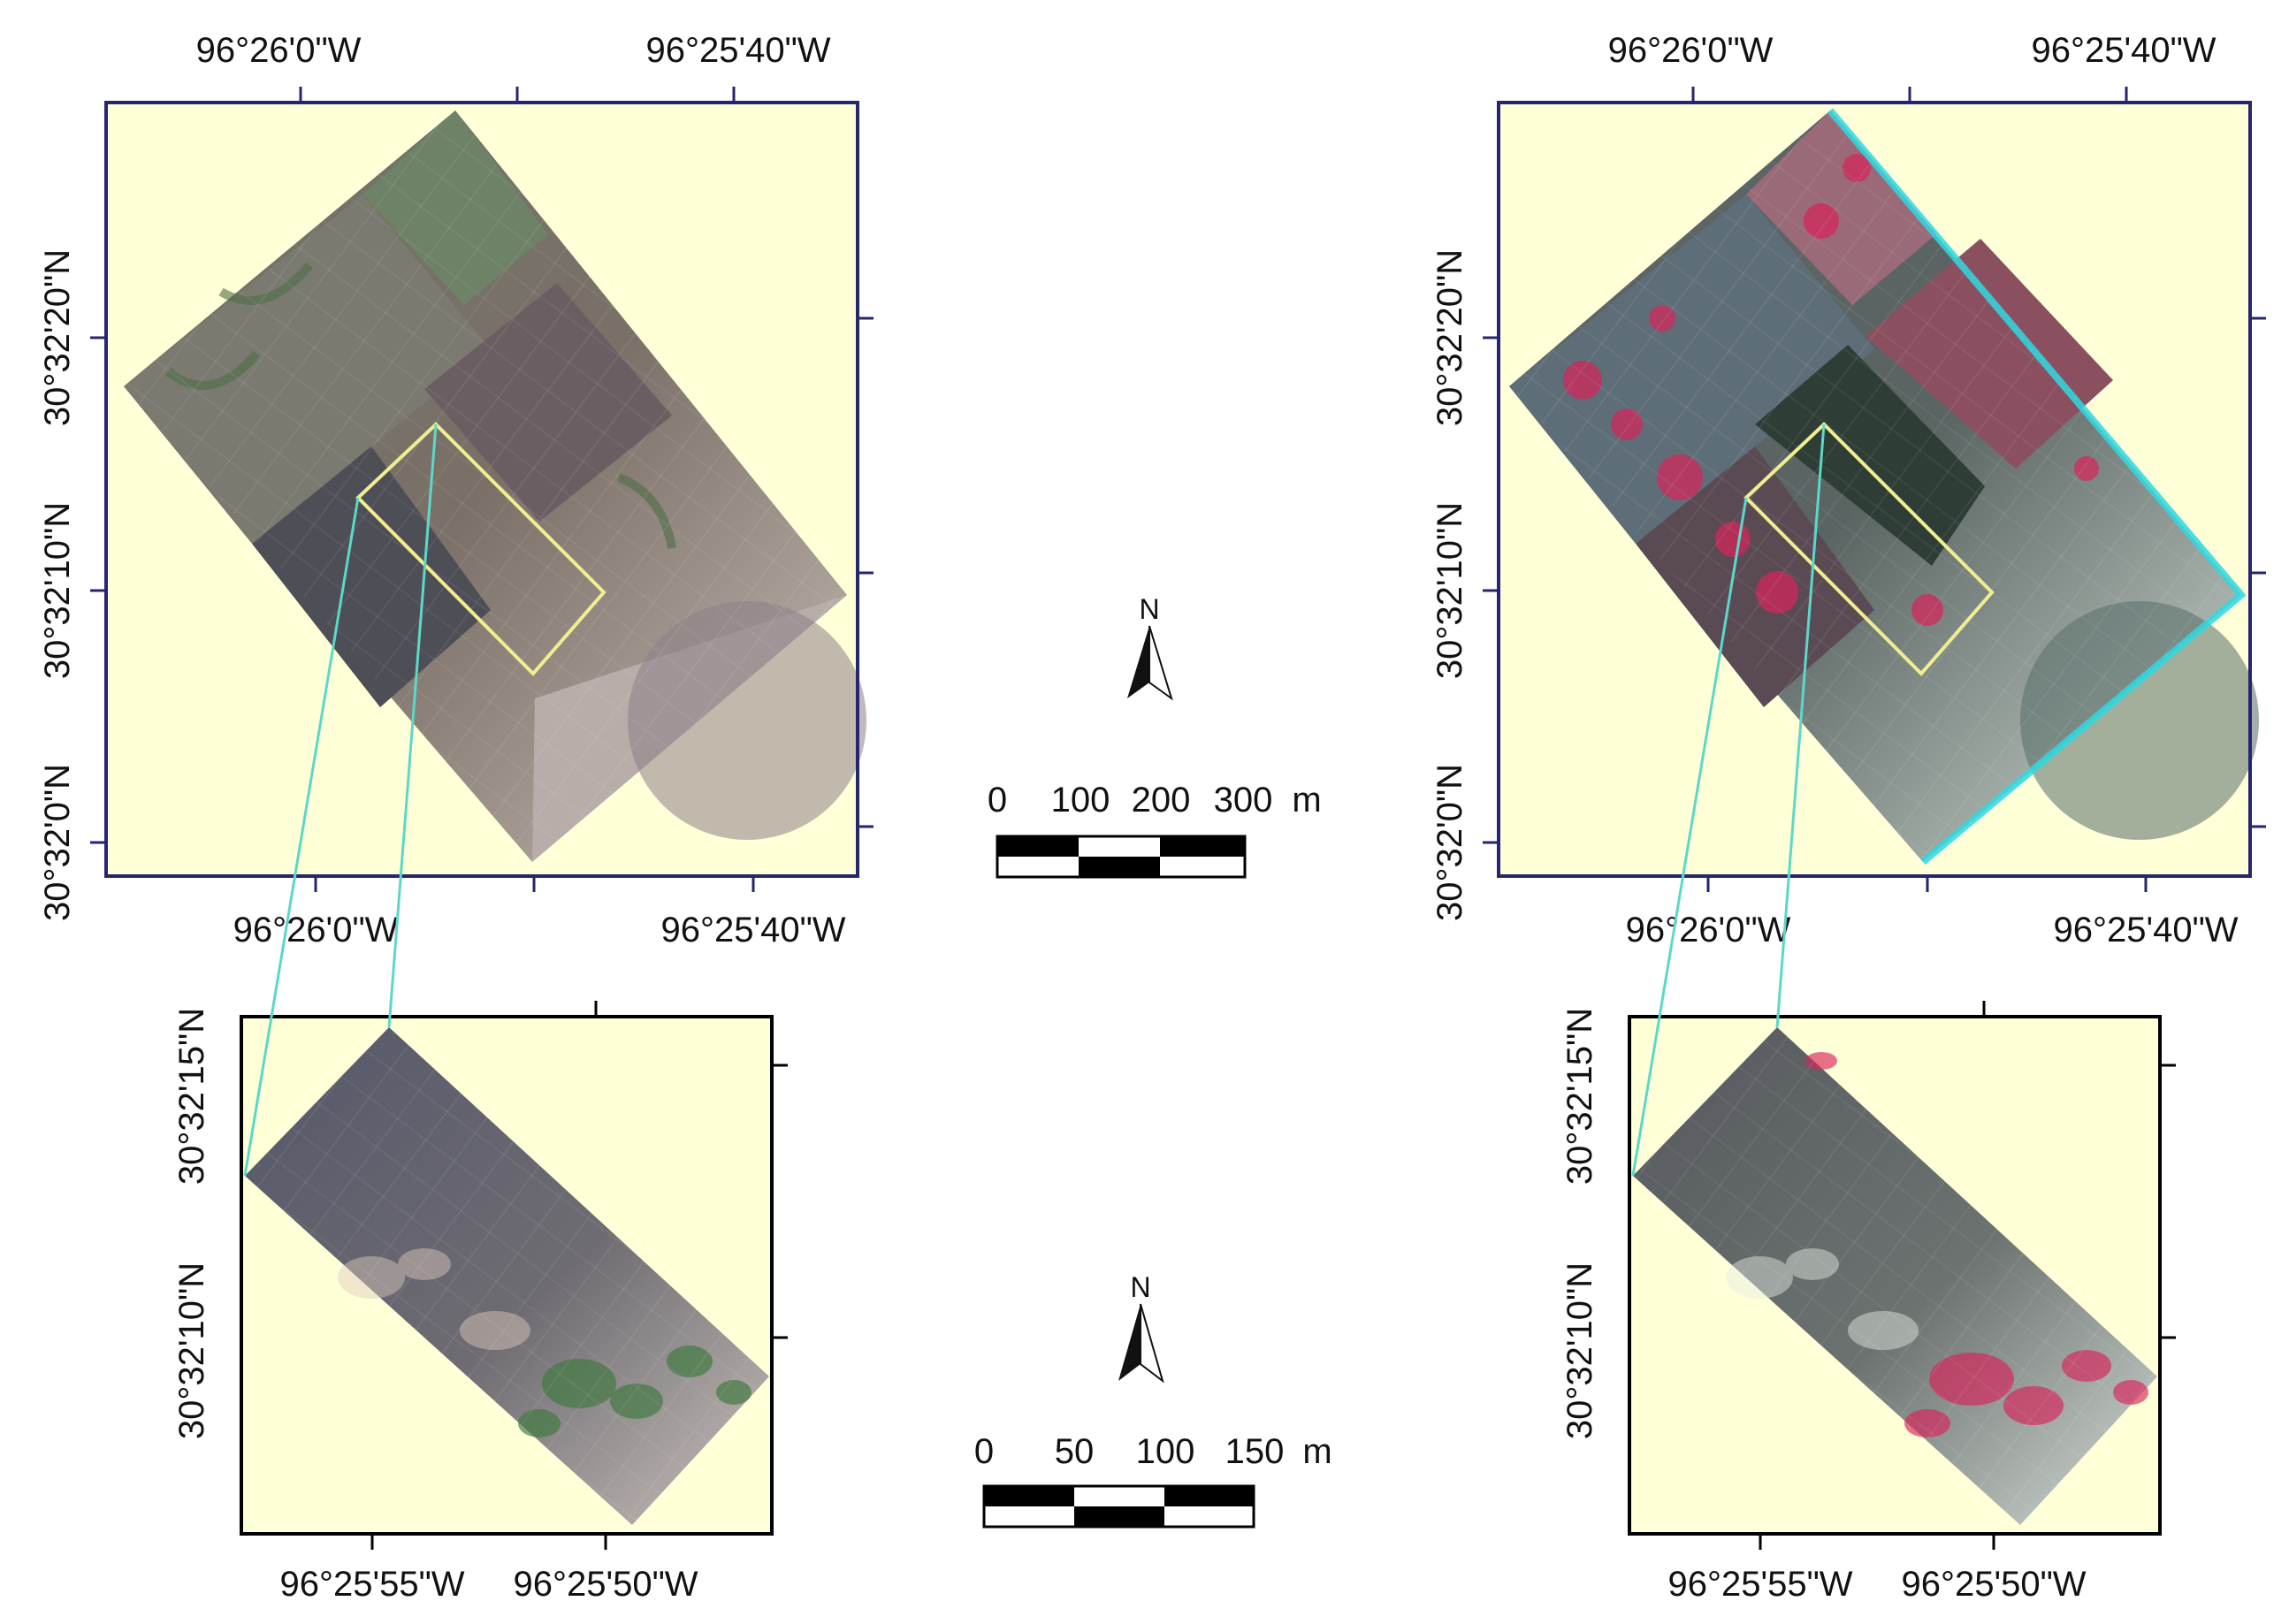  I want to click on scale-bar-label: 200, so click(1161, 800).